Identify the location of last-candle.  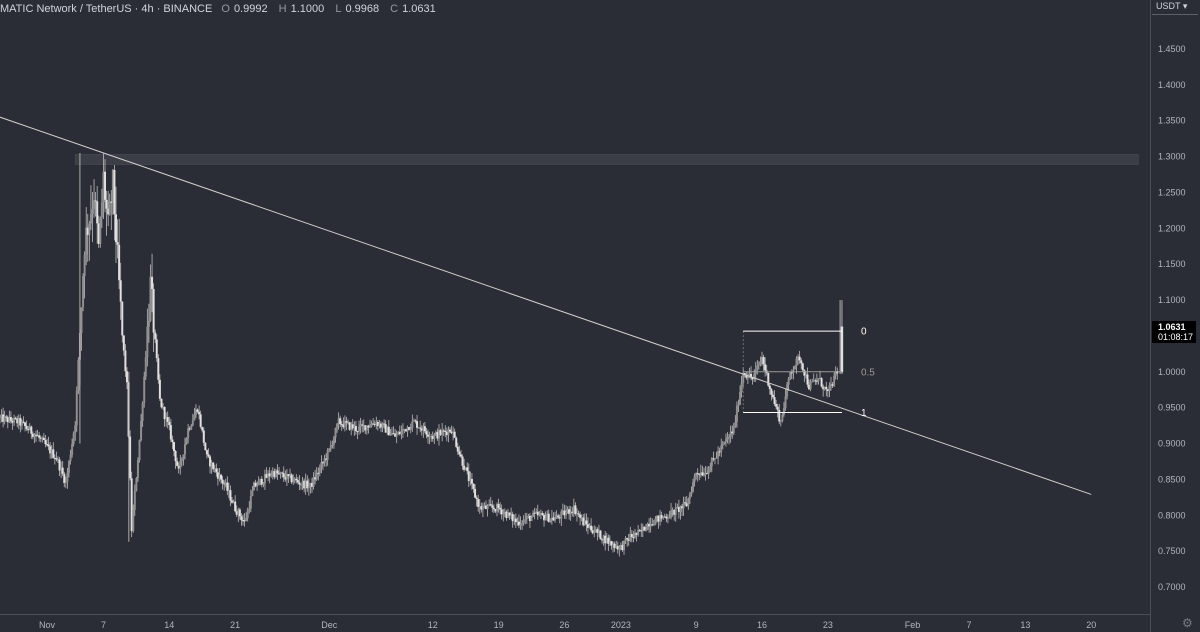
(842, 337).